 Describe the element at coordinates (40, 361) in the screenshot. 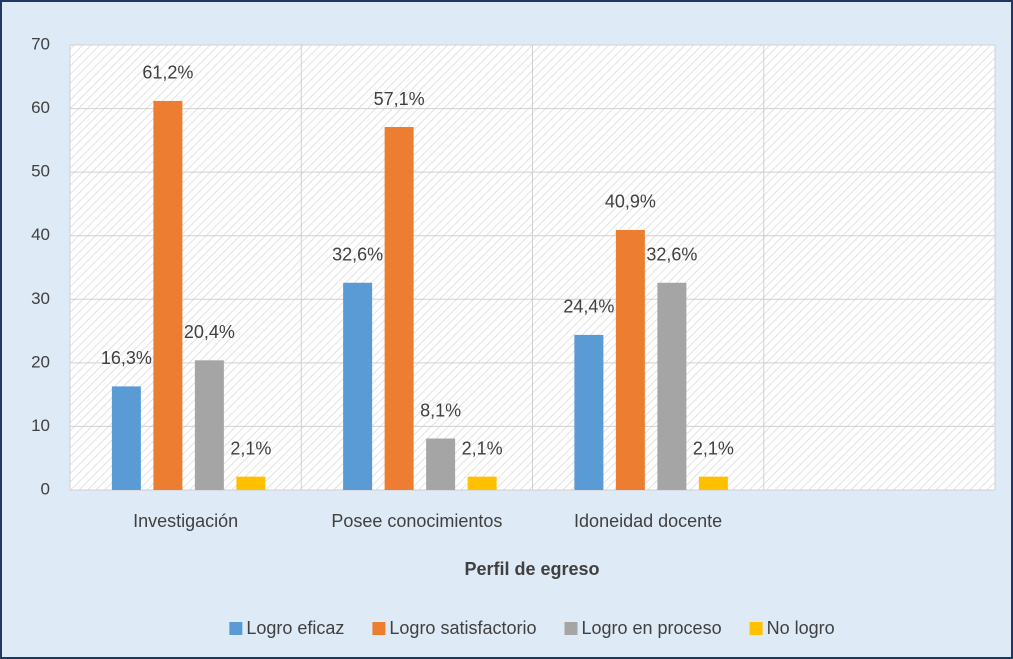

I see `y-tick-label: 20` at that location.